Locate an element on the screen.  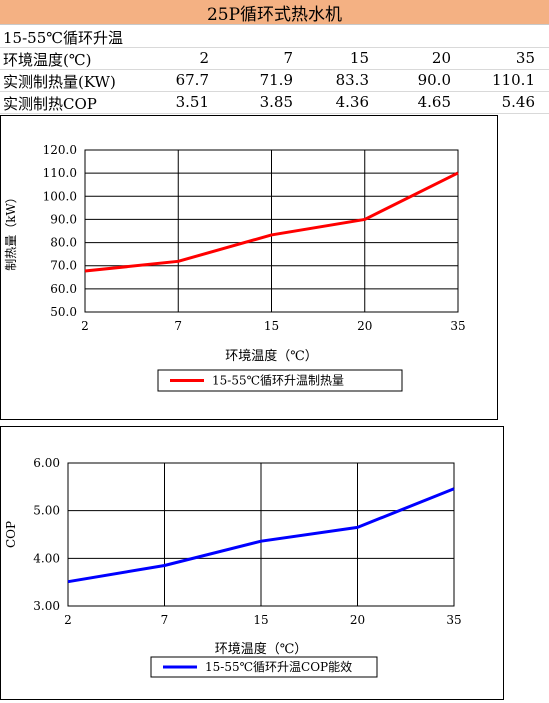
y-tick-label: 90.0 is located at coordinates (63, 219).